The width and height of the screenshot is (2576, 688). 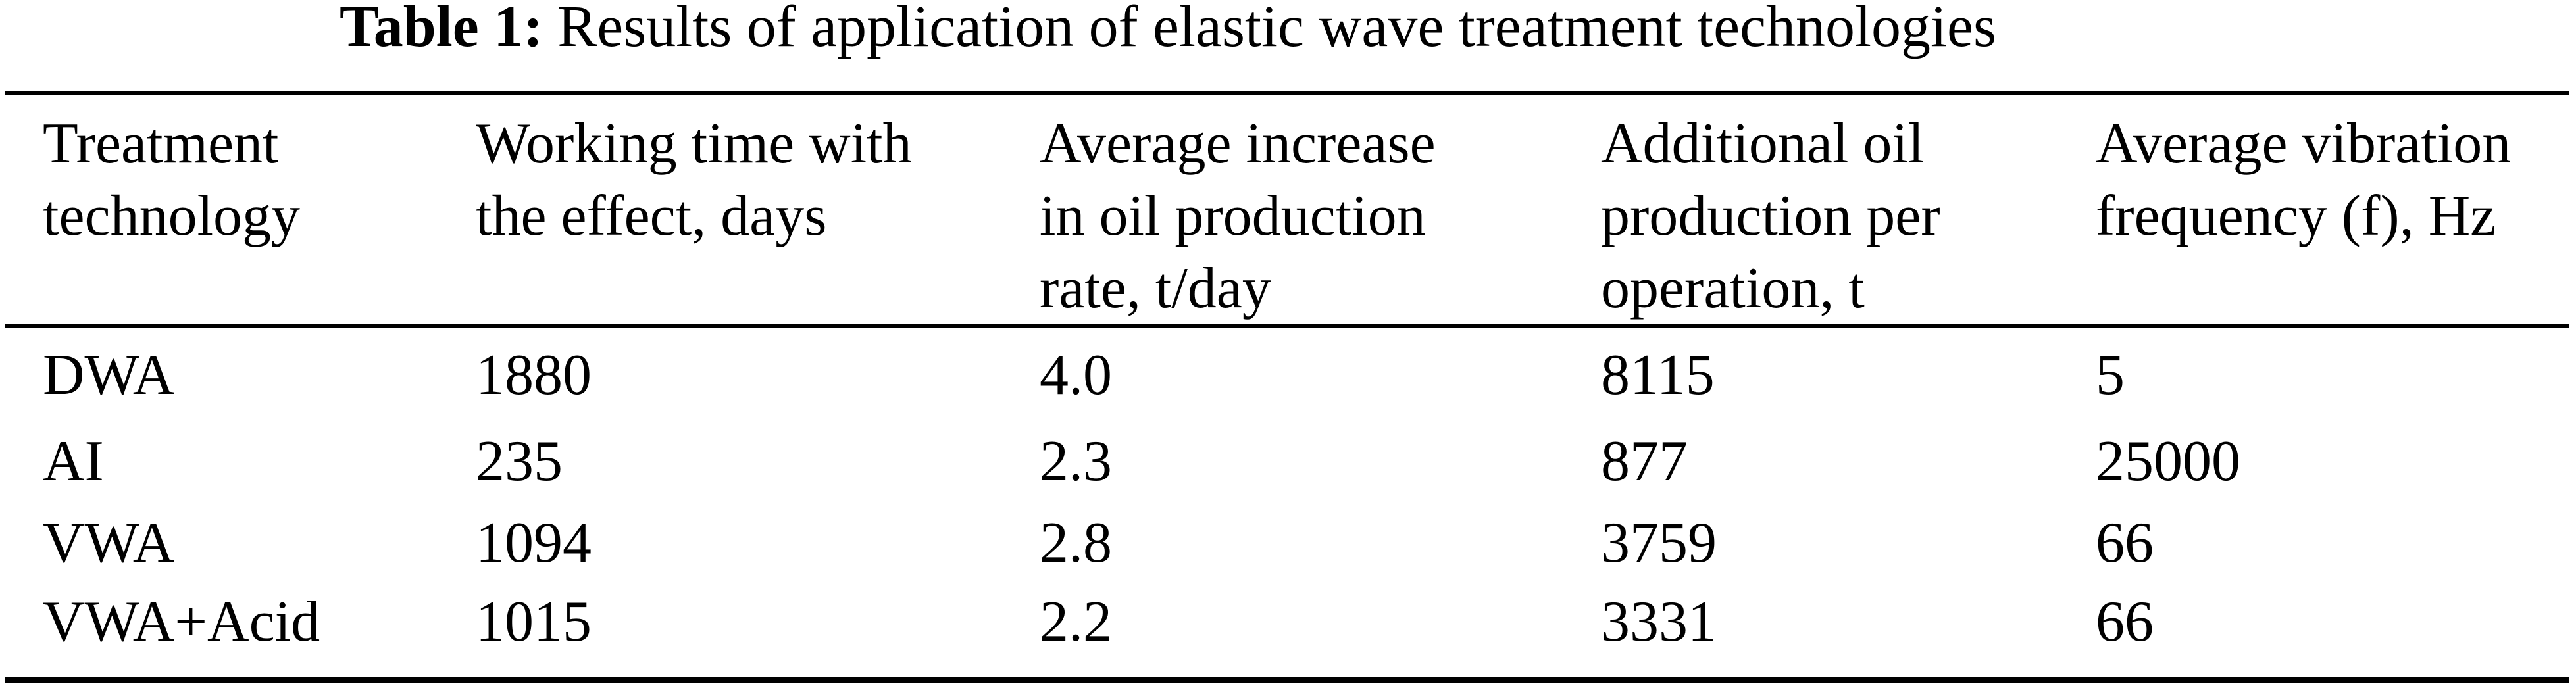 What do you see at coordinates (534, 622) in the screenshot?
I see `table-cell-working-time: 1015` at bounding box center [534, 622].